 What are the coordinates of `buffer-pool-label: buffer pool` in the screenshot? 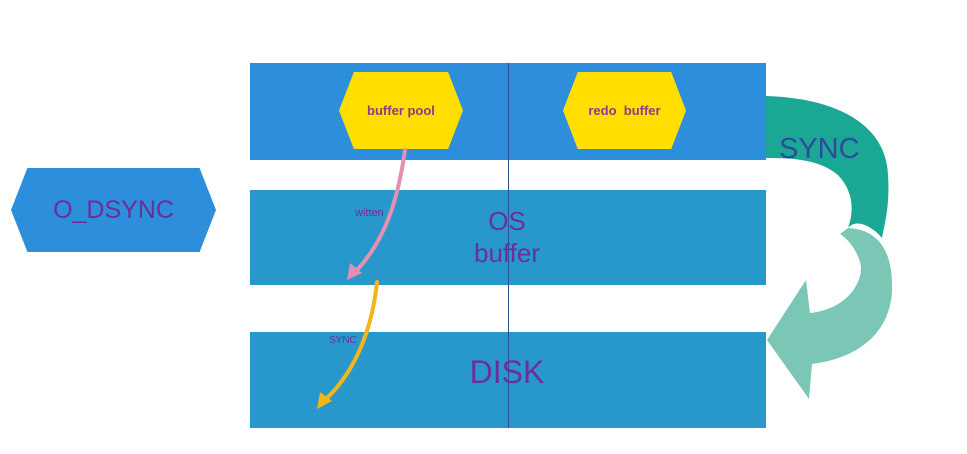 It's located at (401, 110).